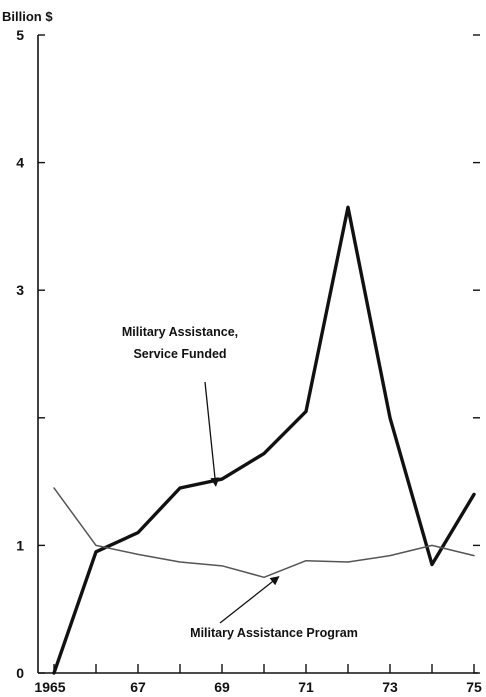 The width and height of the screenshot is (486, 697). I want to click on x-tick-label: 1965, so click(49, 687).